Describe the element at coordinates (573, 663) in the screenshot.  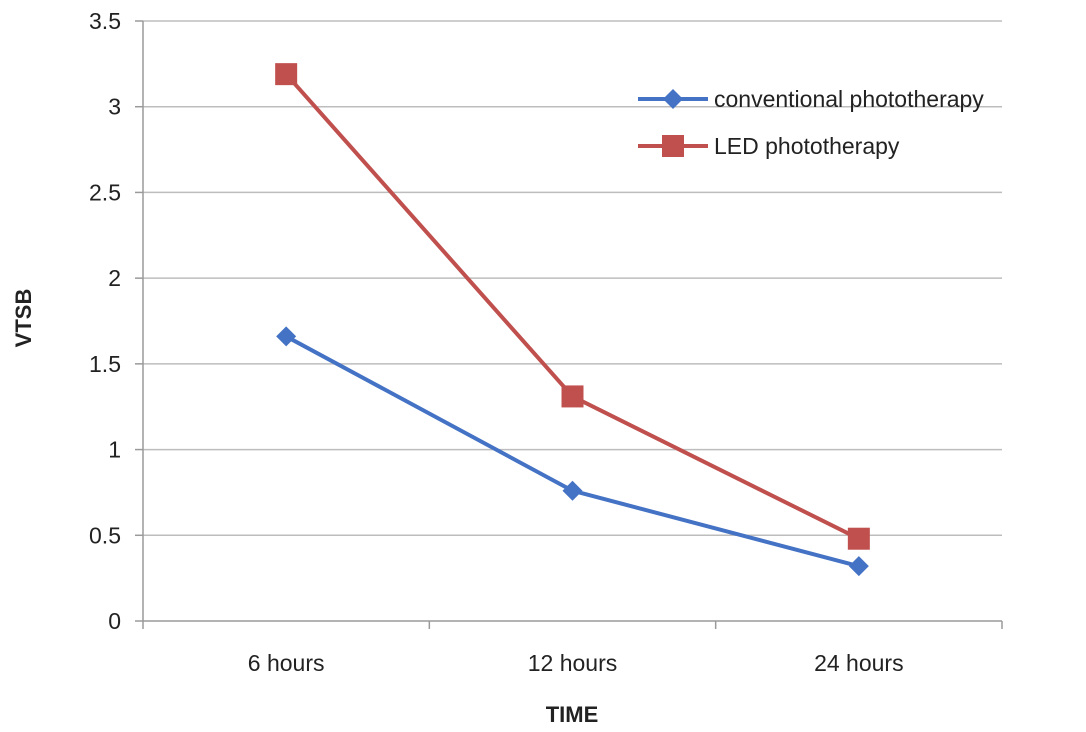
I see `x-tick-label: 12 hours` at that location.